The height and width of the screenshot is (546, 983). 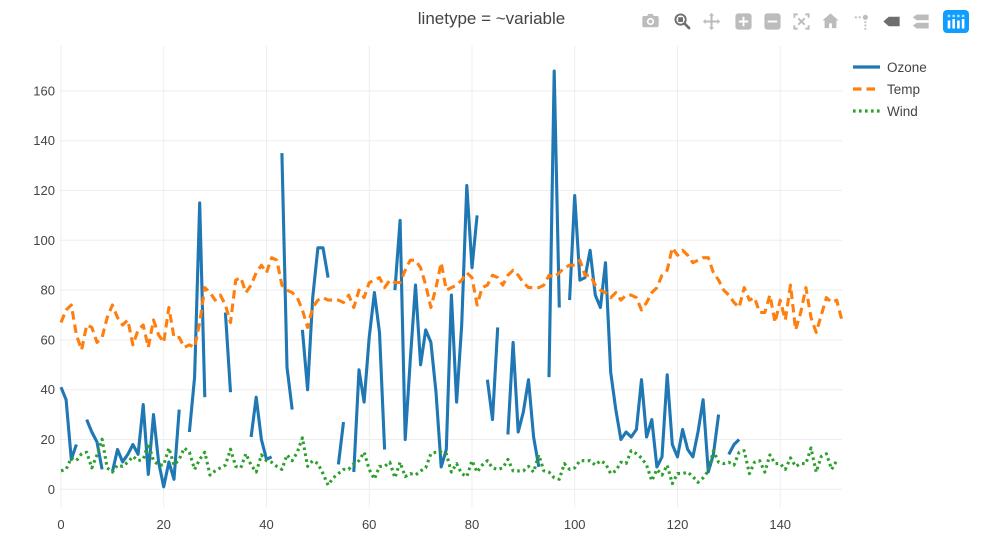 What do you see at coordinates (862, 22) in the screenshot?
I see `spikelines-icon` at bounding box center [862, 22].